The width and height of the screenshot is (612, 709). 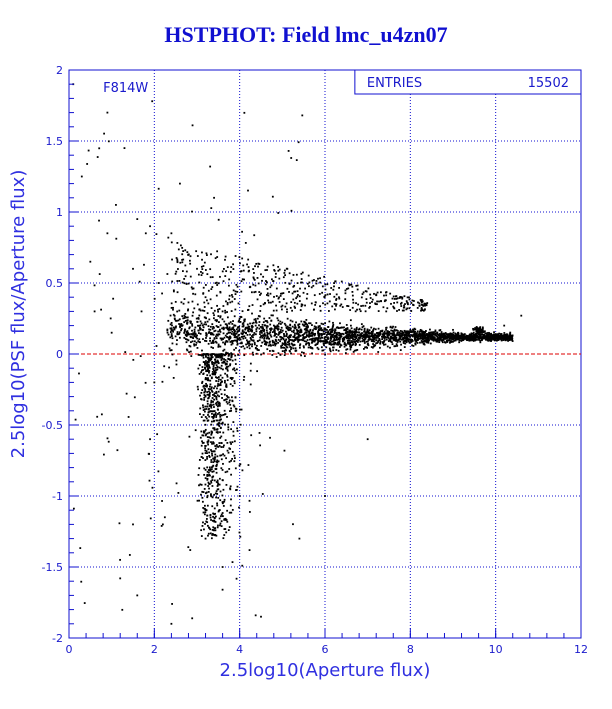 I want to click on y-tick-label: -0.5, so click(x=52, y=425).